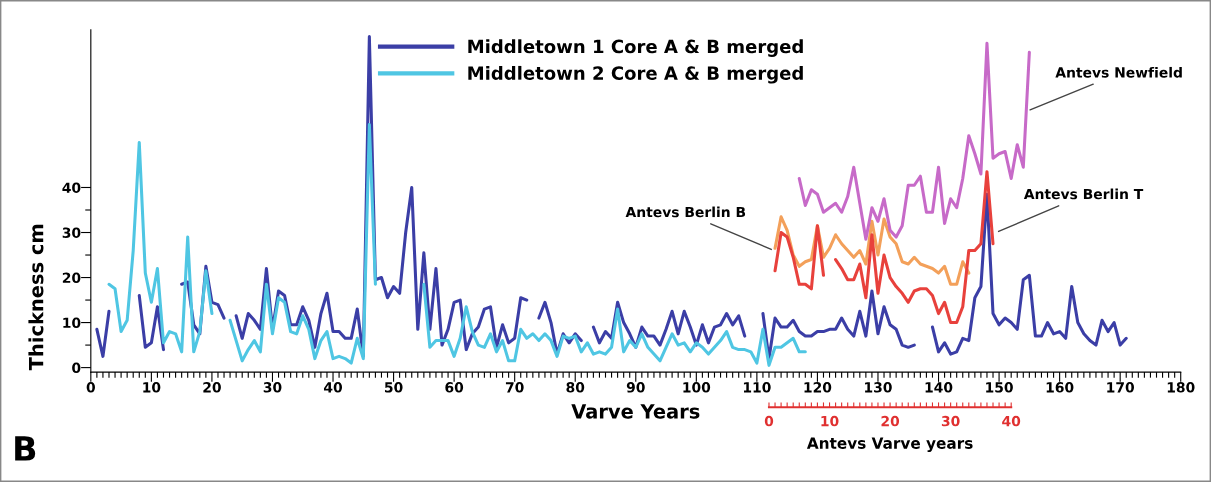 This screenshot has height=482, width=1211. I want to click on x-tick-label: 150, so click(999, 387).